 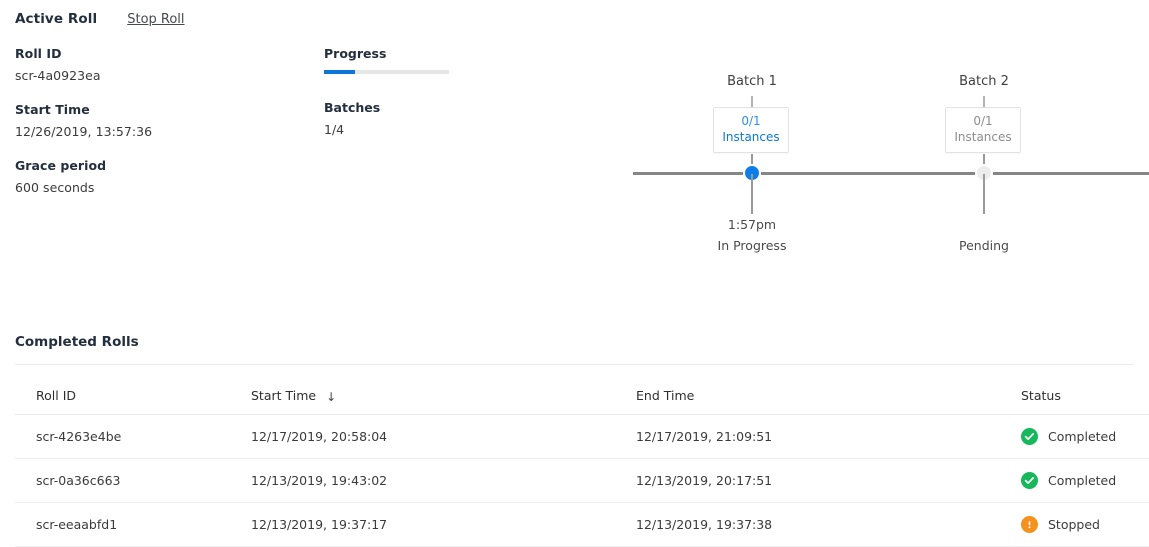 What do you see at coordinates (100, 19) in the screenshot?
I see `active-roll-header: Active Roll Stop Roll` at bounding box center [100, 19].